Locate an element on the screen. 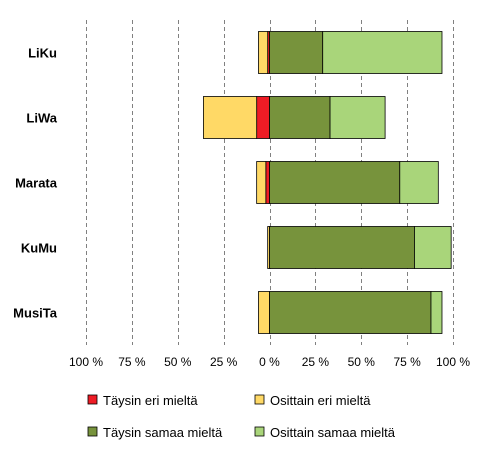 The height and width of the screenshot is (459, 495). category-labels: LiKu LiWa Marata KuMu MusiTa is located at coordinates (35, 183).